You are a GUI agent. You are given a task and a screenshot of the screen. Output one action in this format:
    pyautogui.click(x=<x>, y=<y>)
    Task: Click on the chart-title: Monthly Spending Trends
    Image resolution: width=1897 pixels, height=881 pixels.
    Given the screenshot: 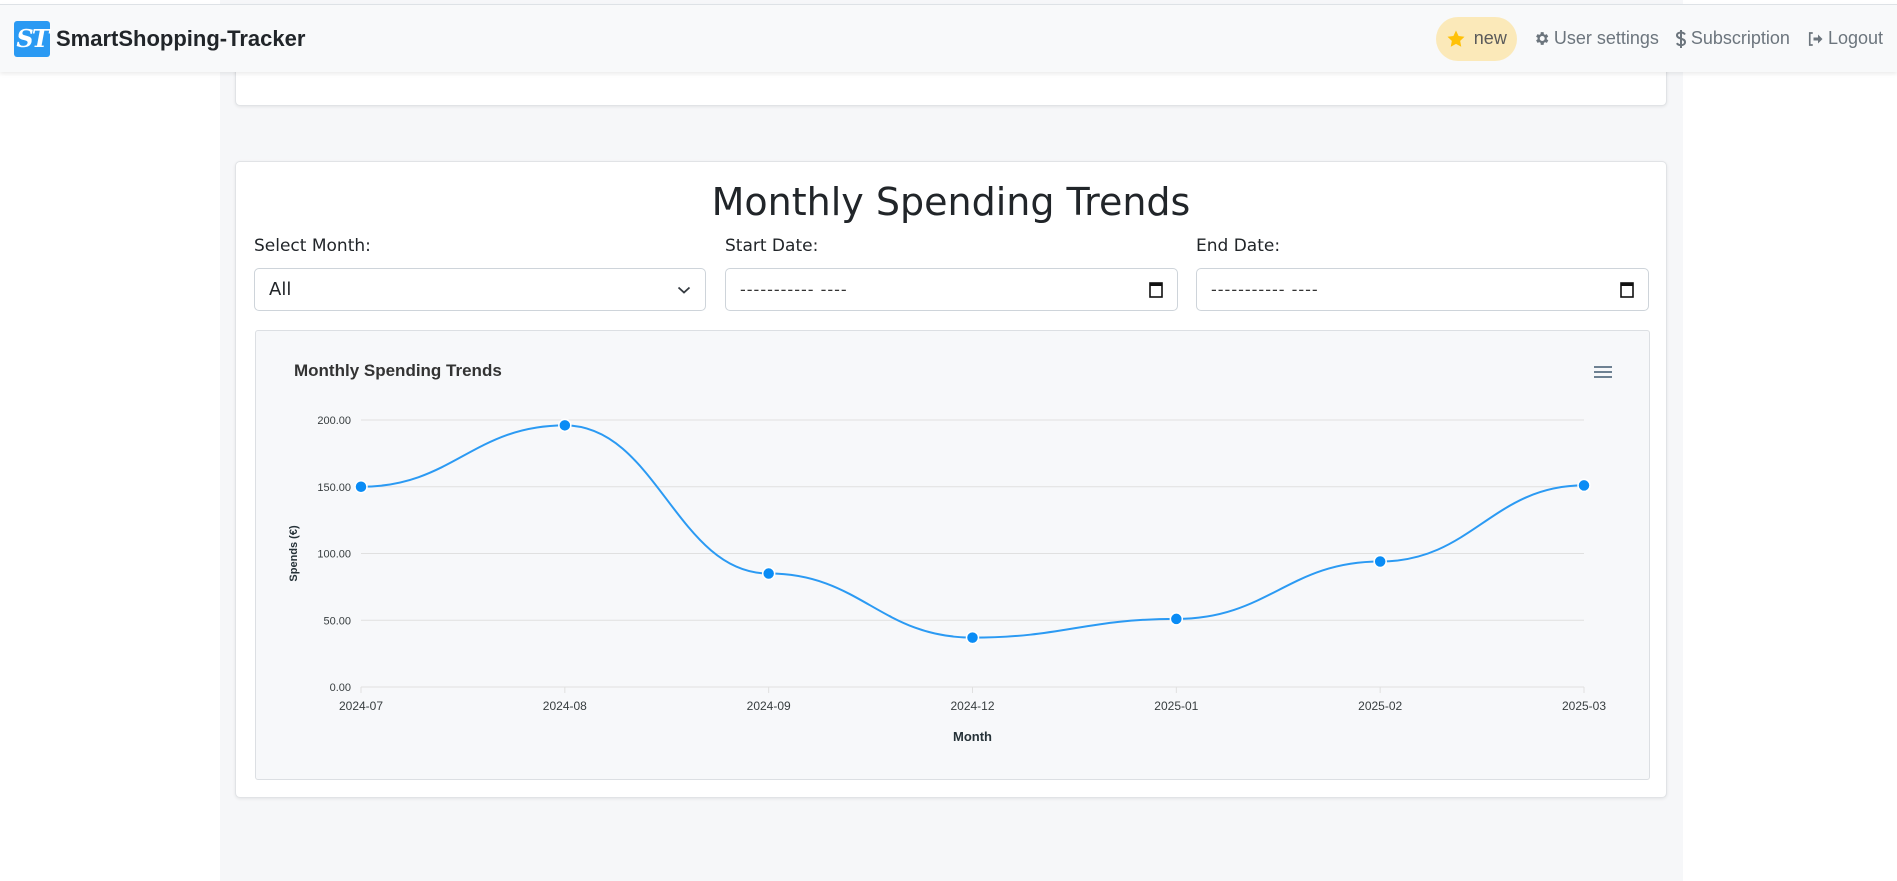 What is the action you would take?
    pyautogui.click(x=398, y=370)
    